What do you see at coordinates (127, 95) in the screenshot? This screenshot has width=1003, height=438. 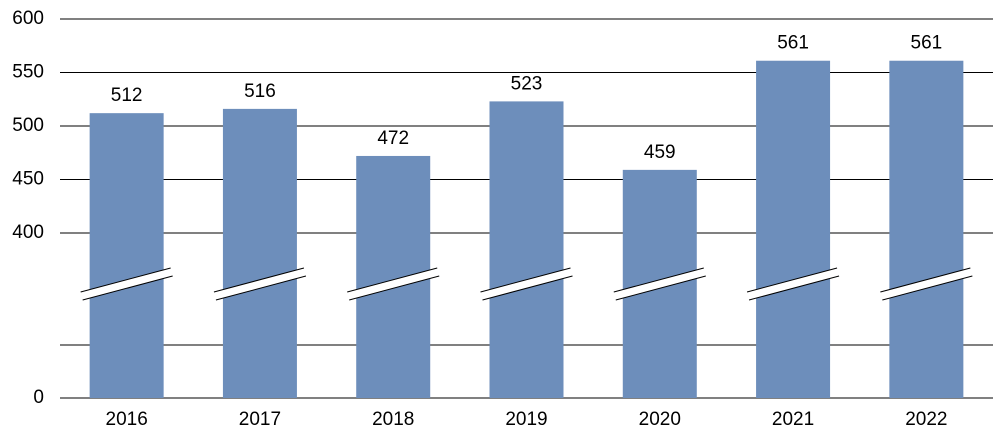 I see `value-label: 512` at bounding box center [127, 95].